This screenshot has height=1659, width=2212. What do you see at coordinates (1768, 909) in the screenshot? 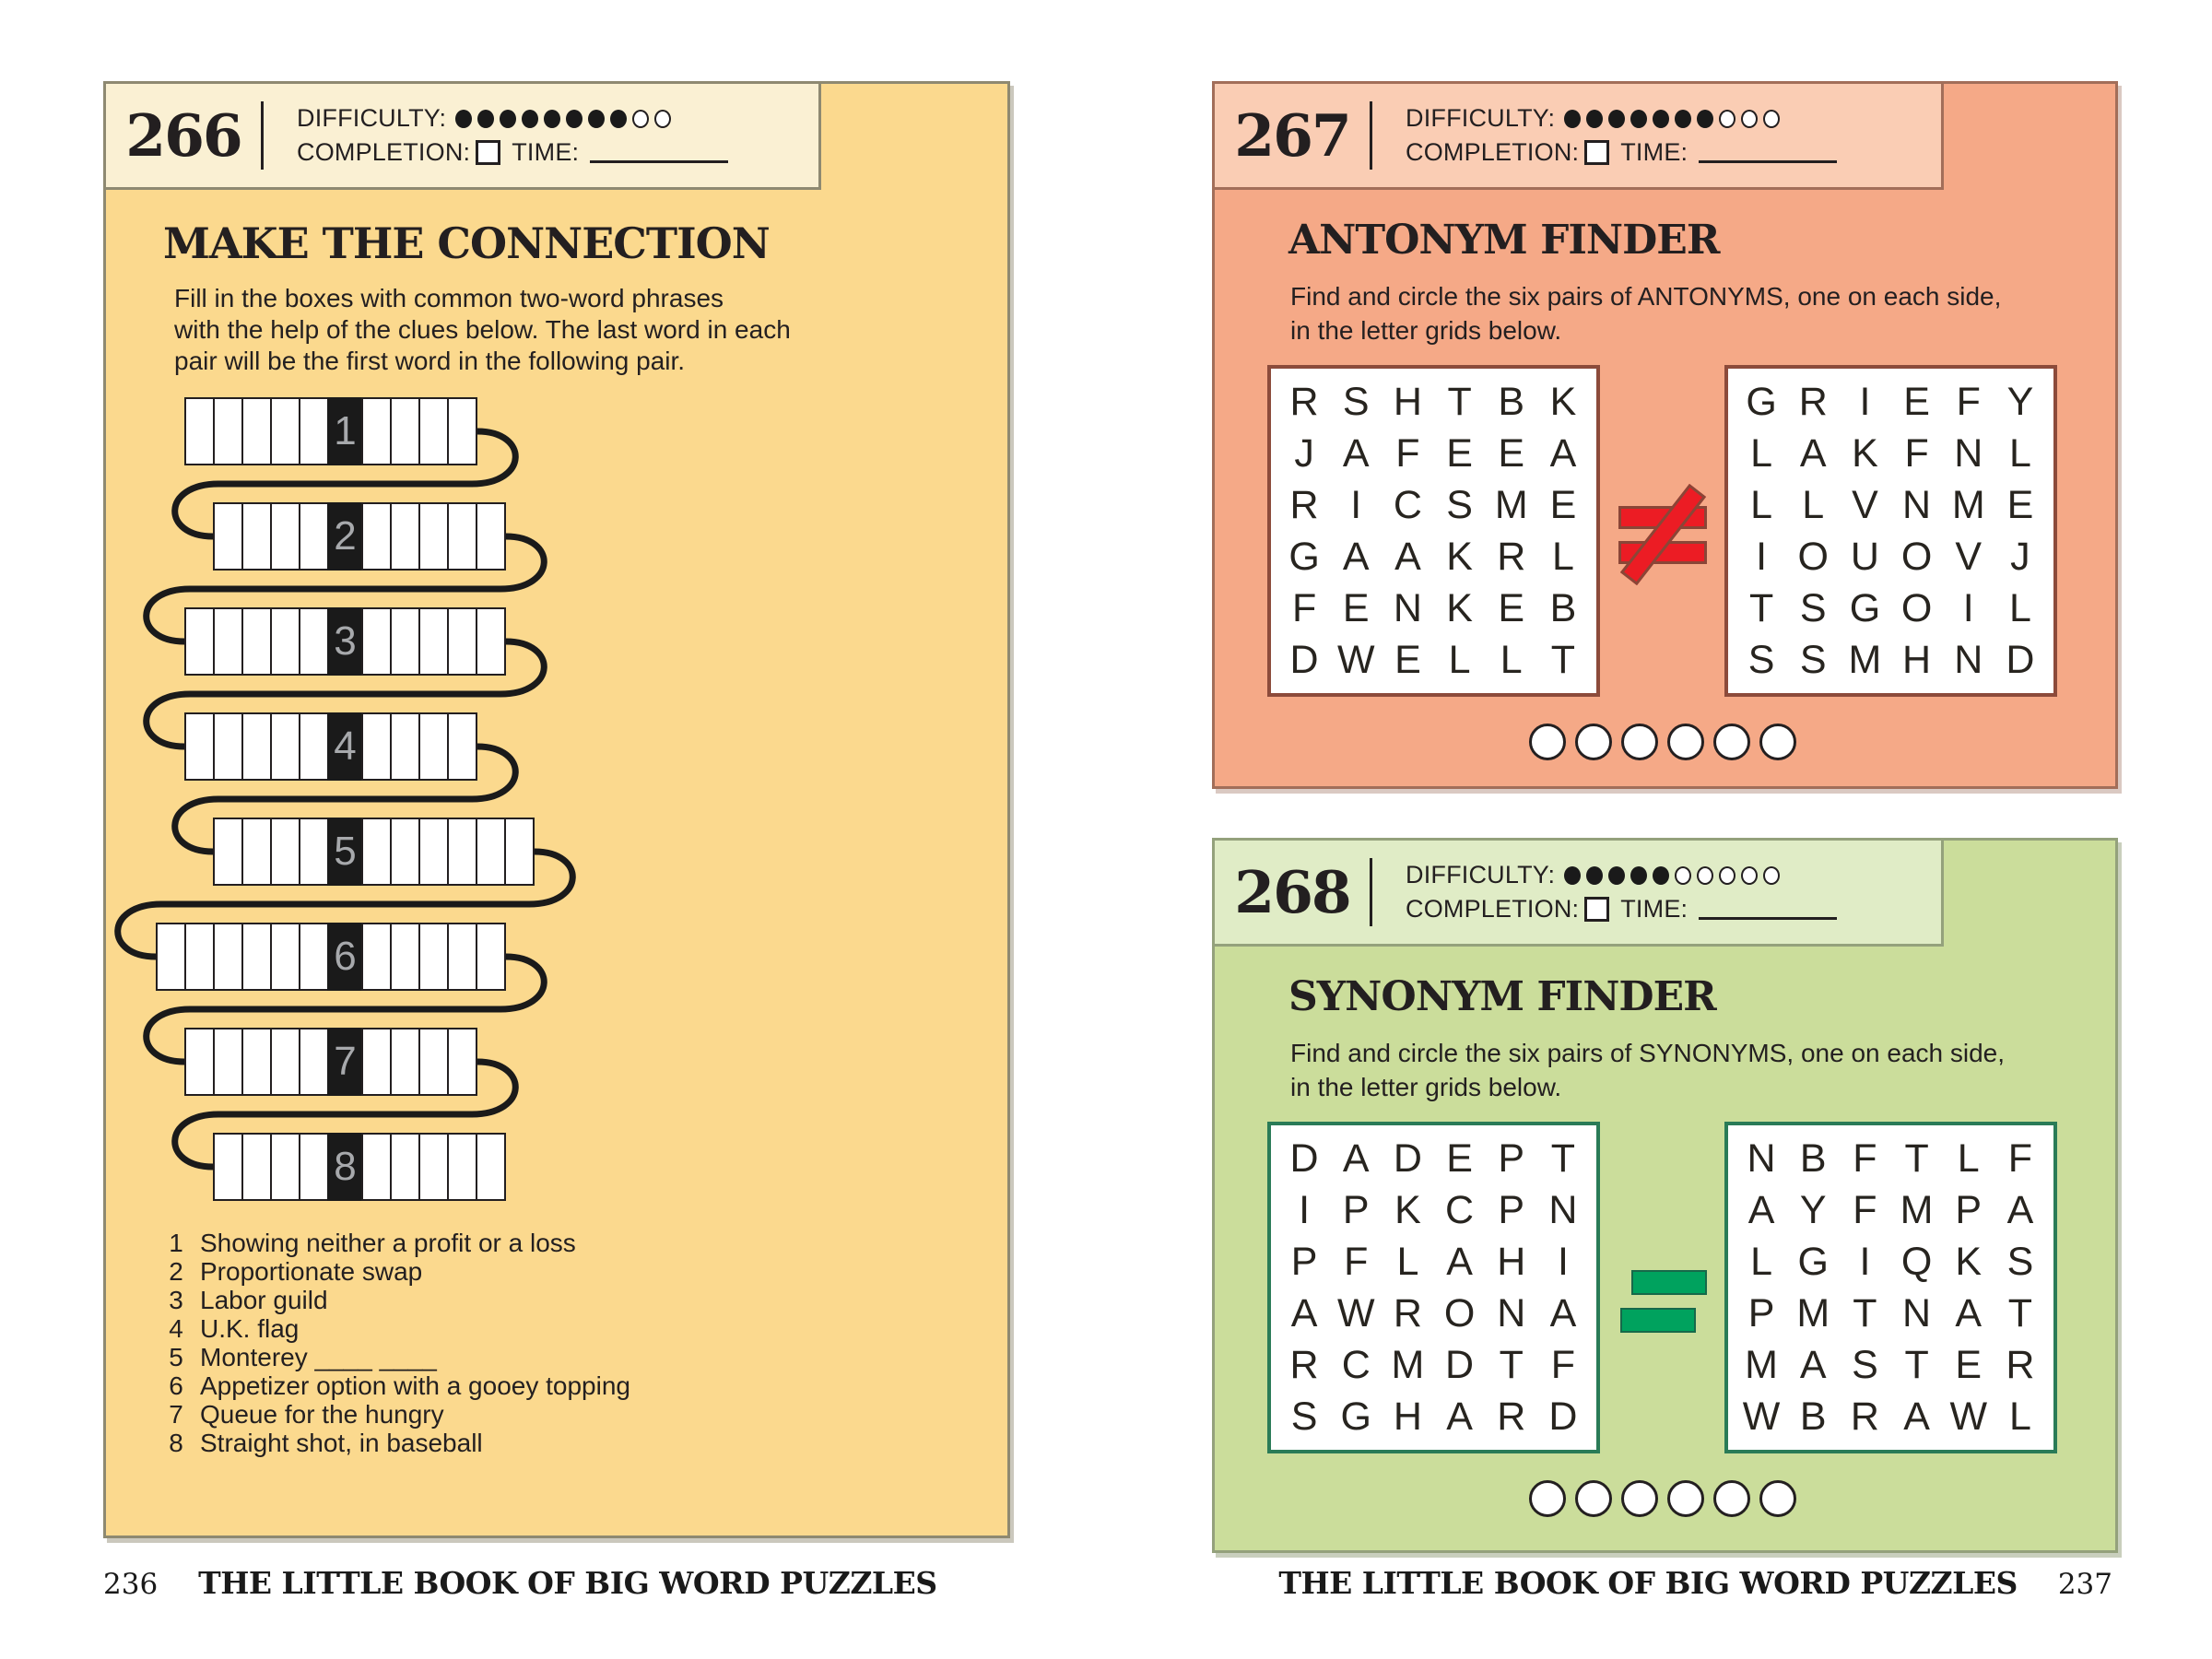
I see `time-field` at bounding box center [1768, 909].